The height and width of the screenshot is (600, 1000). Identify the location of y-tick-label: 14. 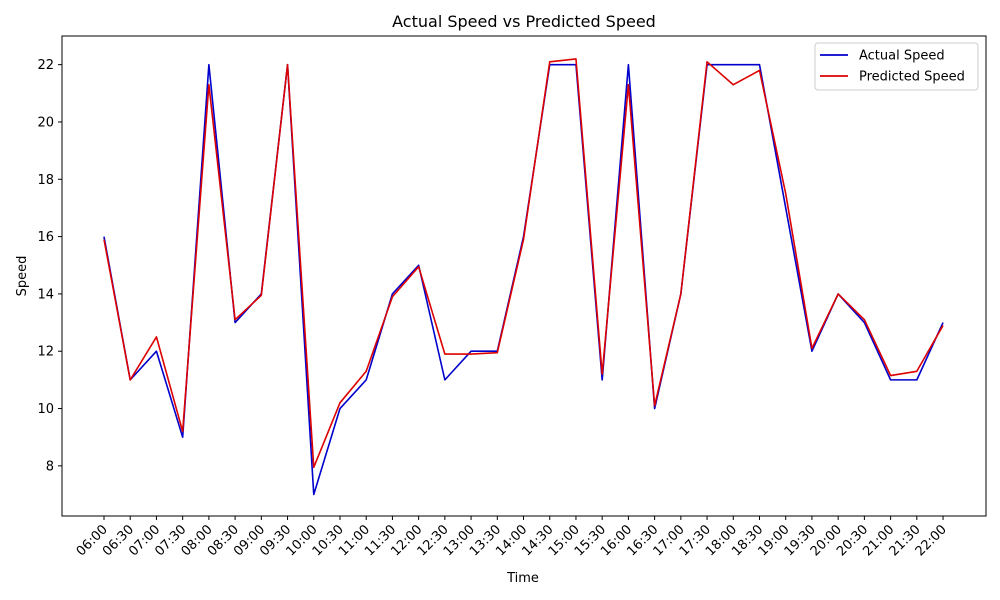
(45, 294).